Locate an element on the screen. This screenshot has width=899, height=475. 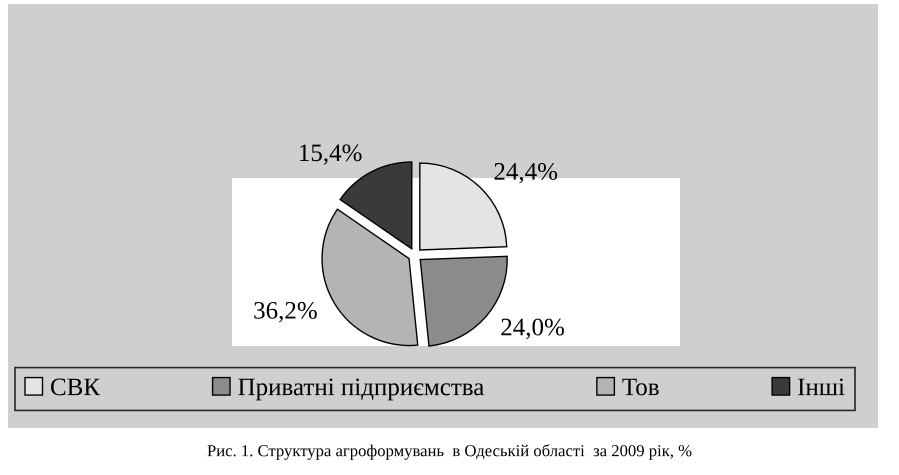
legend-label: Тов is located at coordinates (640, 387).